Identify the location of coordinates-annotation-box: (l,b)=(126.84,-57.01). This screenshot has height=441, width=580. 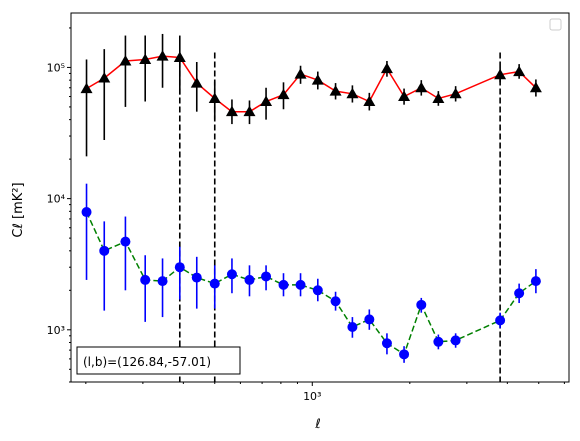
(158, 360).